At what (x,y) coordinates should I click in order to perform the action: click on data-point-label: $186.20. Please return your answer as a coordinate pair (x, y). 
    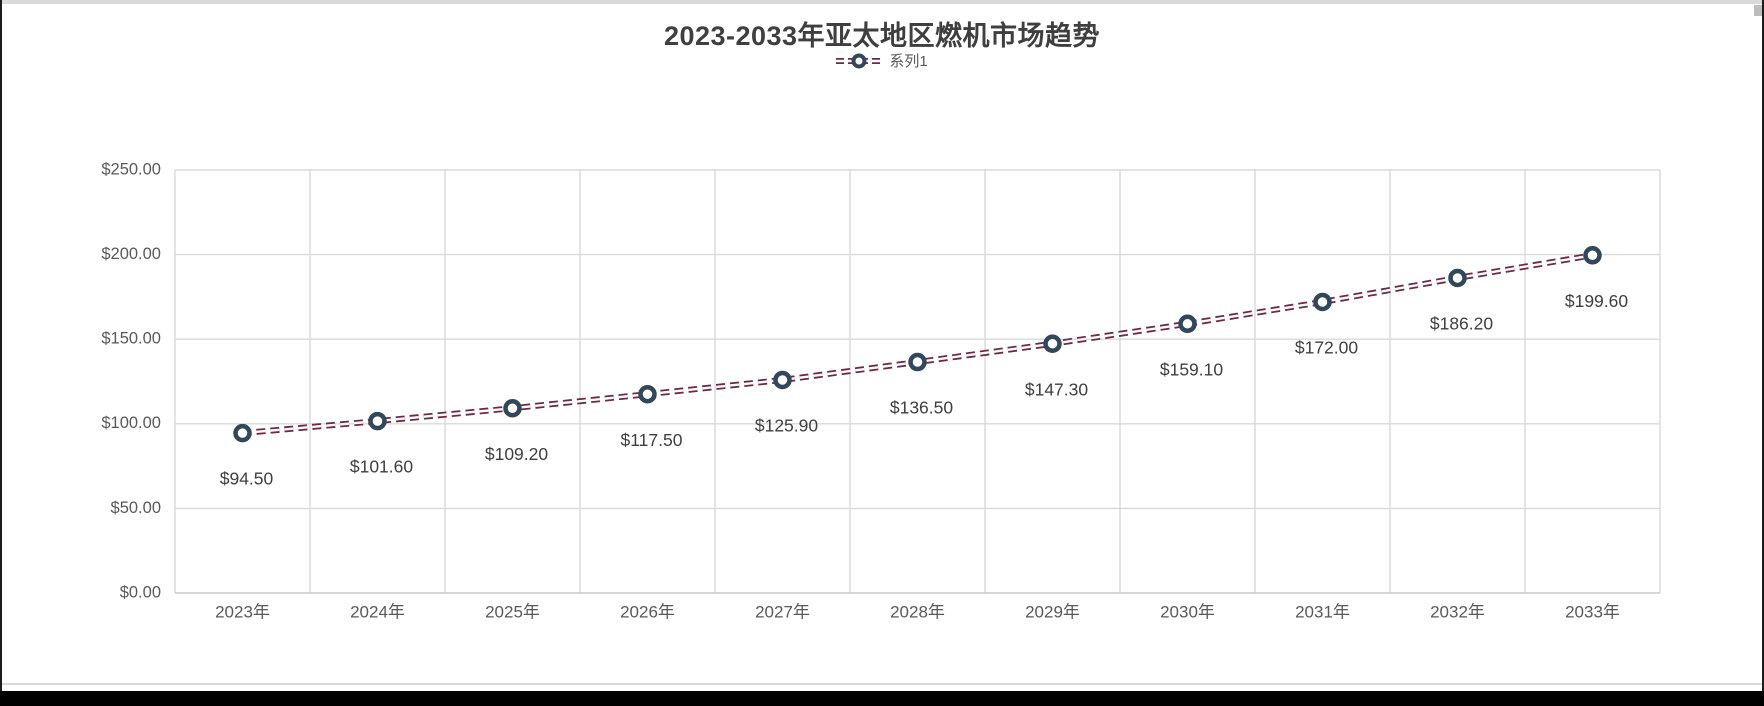
    Looking at the image, I should click on (1462, 324).